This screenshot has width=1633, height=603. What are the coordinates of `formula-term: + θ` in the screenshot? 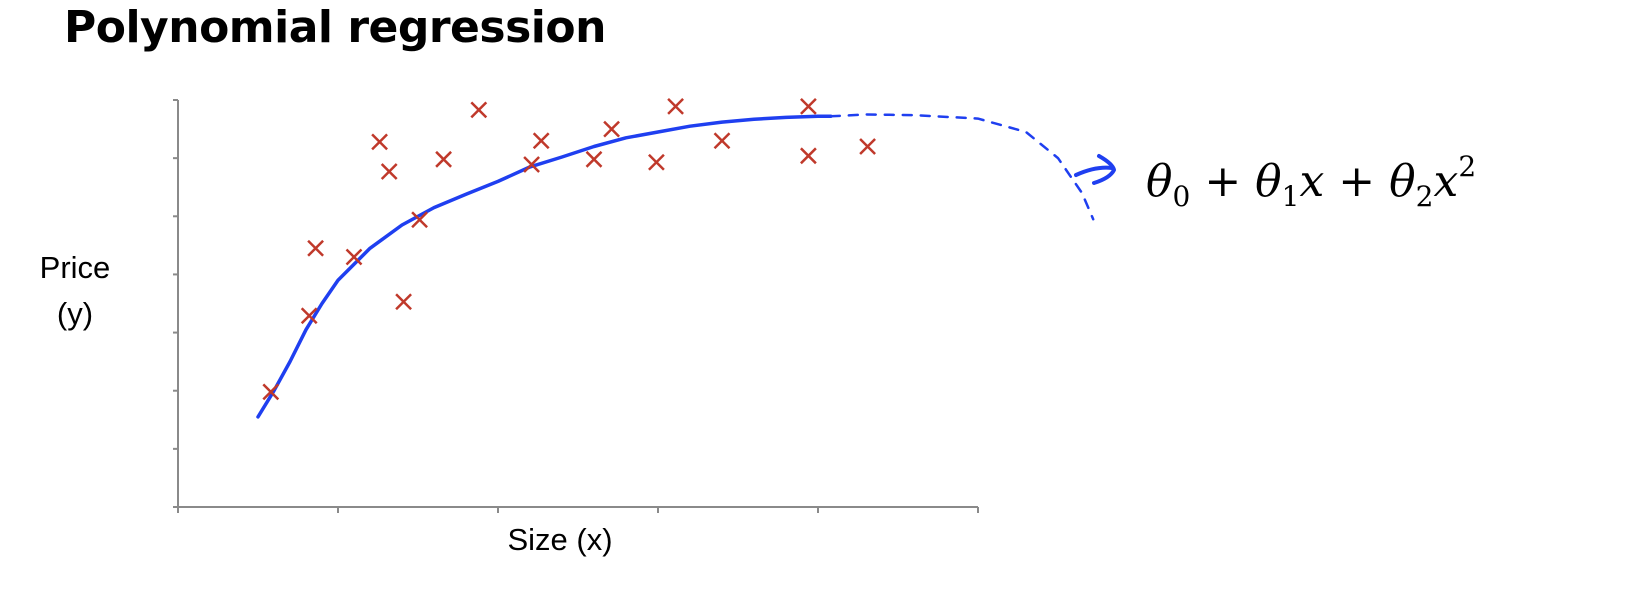 It's located at (1235, 181).